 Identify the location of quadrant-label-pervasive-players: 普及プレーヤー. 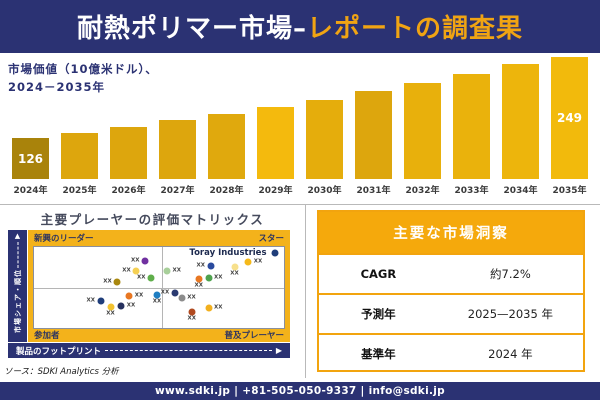
(254, 336).